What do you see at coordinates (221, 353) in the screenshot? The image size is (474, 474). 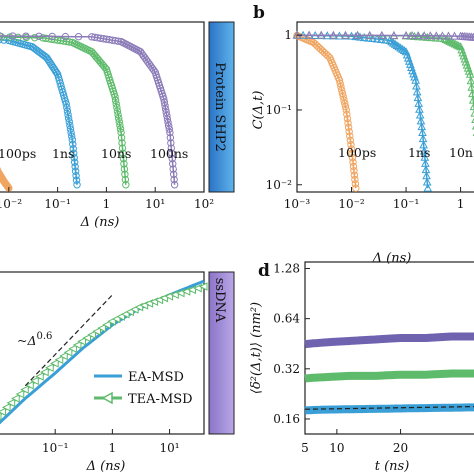 I see `panel-c-strip: ssDNA` at bounding box center [221, 353].